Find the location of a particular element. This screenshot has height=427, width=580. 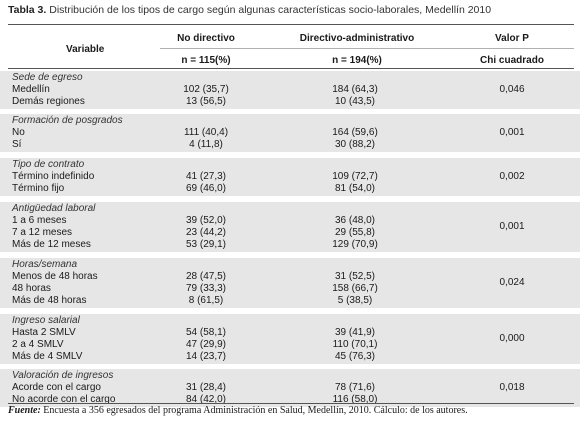

cell-no-directivo: 47 (29,9) is located at coordinates (206, 344).